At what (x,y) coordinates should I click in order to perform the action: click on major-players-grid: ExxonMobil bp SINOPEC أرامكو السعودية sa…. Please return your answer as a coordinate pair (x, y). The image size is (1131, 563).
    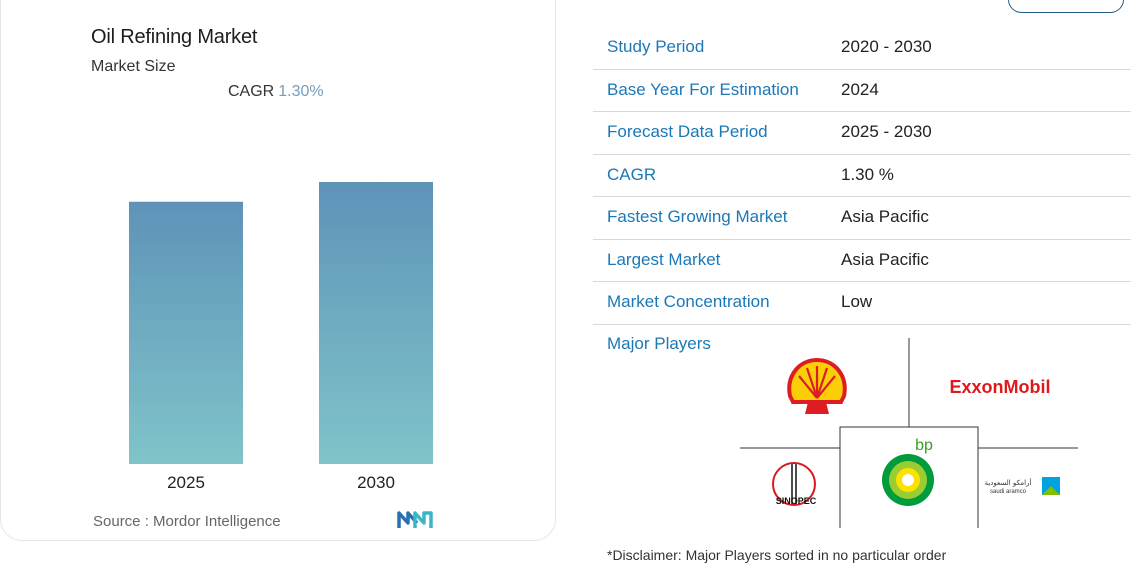
    Looking at the image, I should click on (909, 433).